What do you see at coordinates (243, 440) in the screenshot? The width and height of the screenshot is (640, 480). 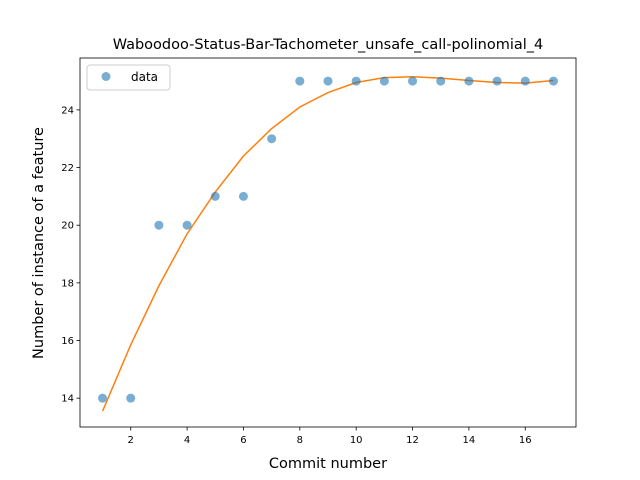 I see `x-tick-label: 6` at bounding box center [243, 440].